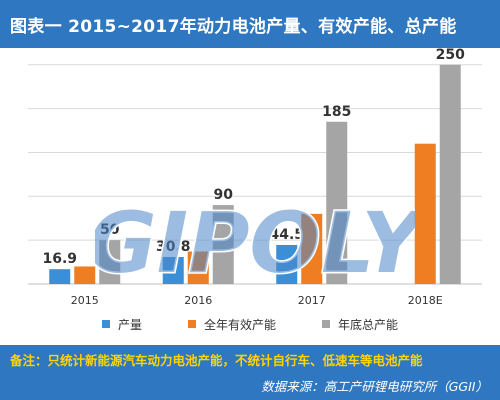 The height and width of the screenshot is (400, 500). I want to click on x-tick-label-2016: 2016, so click(198, 300).